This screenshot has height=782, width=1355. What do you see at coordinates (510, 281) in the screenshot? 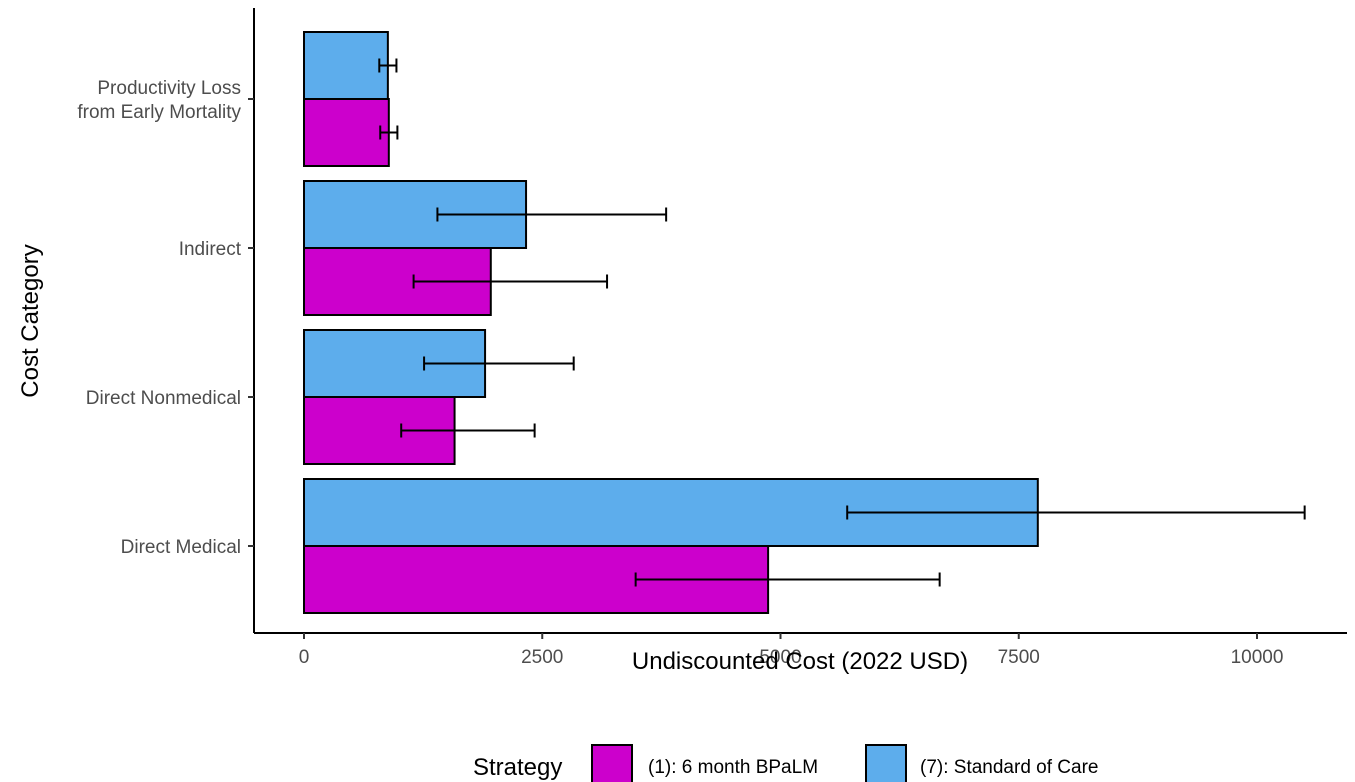
I see `error-bar-indirect-1-6-month-bpalm` at bounding box center [510, 281].